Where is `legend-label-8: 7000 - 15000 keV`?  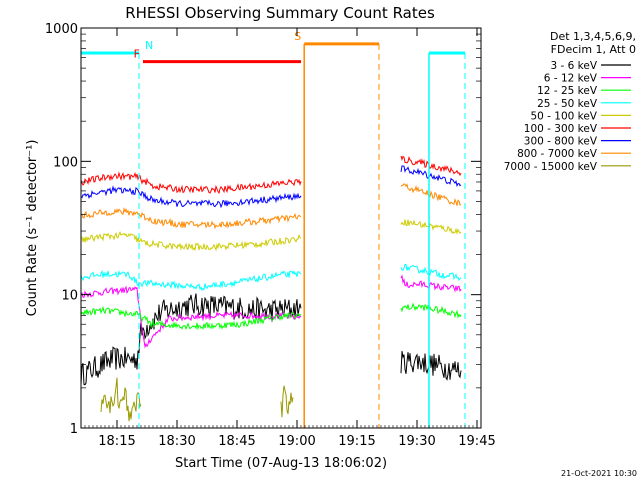
legend-label-8: 7000 - 15000 keV is located at coordinates (551, 167).